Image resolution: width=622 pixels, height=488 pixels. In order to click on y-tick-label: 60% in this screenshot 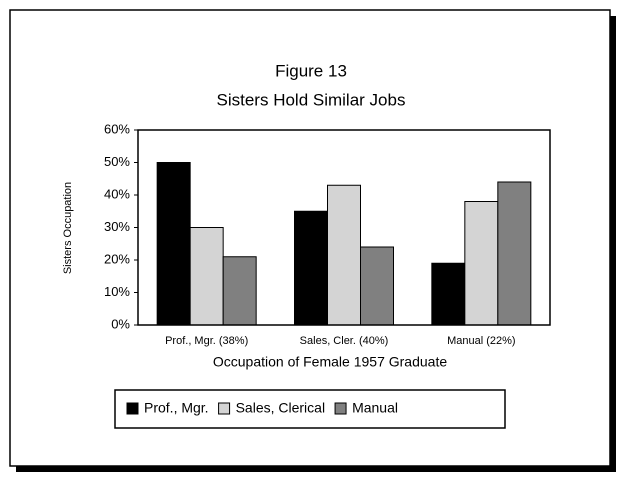, I will do `click(117, 128)`.